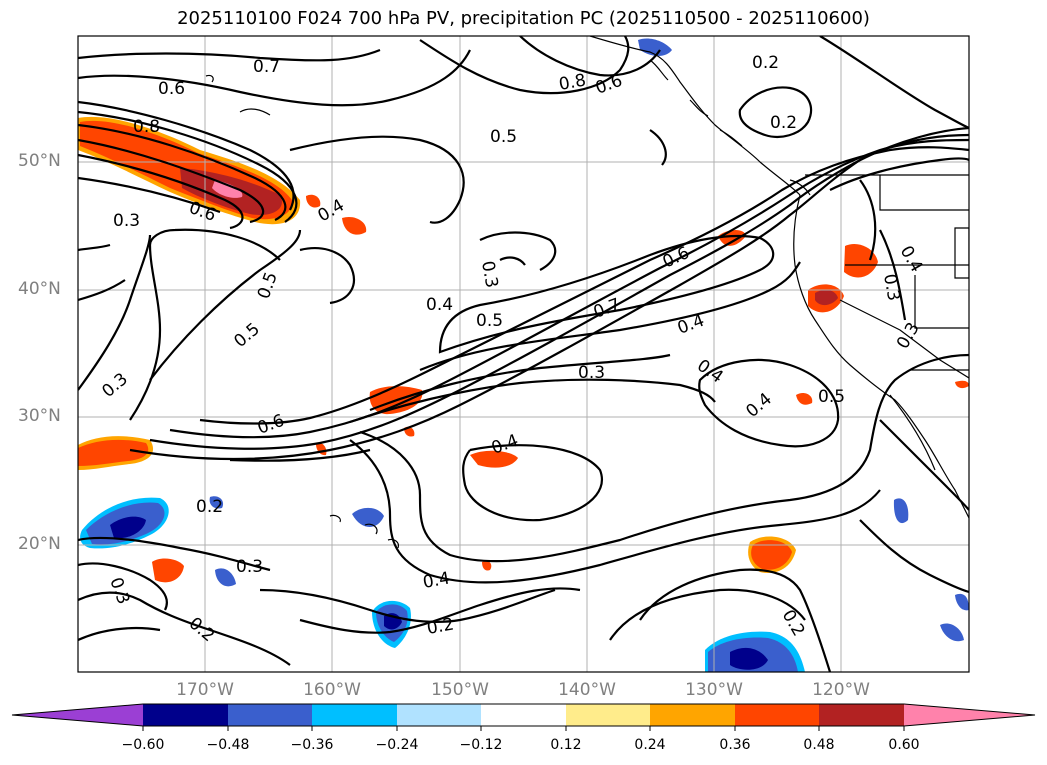 Image resolution: width=1047 pixels, height=765 pixels. I want to click on colorbar, so click(523, 717).